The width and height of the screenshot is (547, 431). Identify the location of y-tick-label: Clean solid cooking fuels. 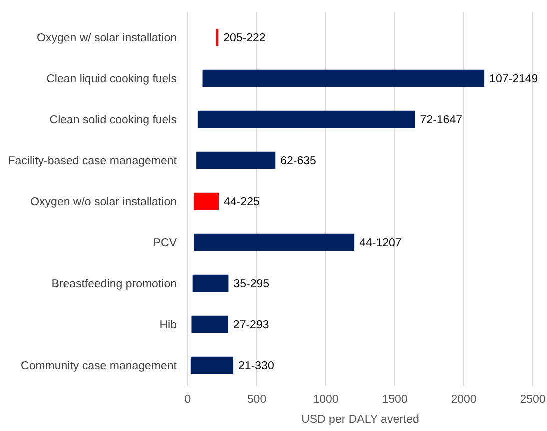
(114, 120).